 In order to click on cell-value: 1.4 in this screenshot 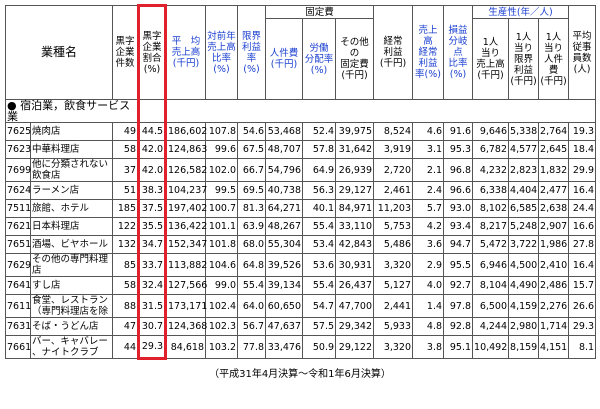, I will do `click(428, 306)`.